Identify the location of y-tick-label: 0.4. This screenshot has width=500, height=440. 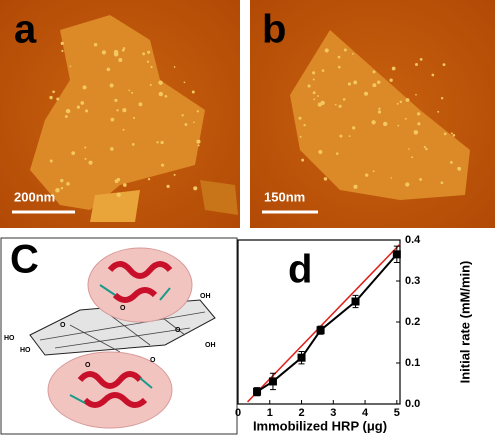
(413, 240).